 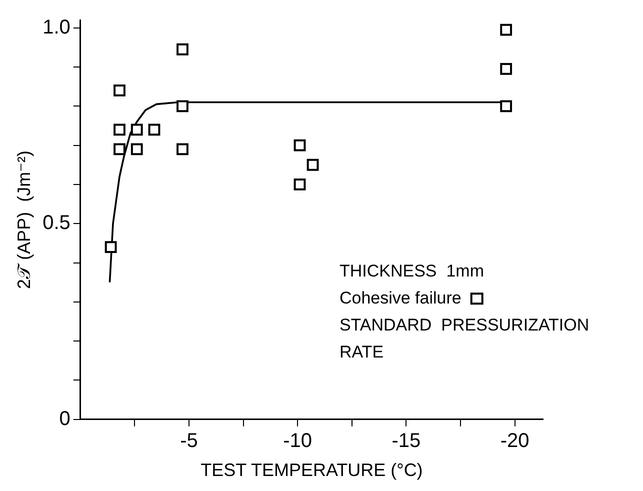 I want to click on y-tick-label: 0, so click(x=64, y=419).